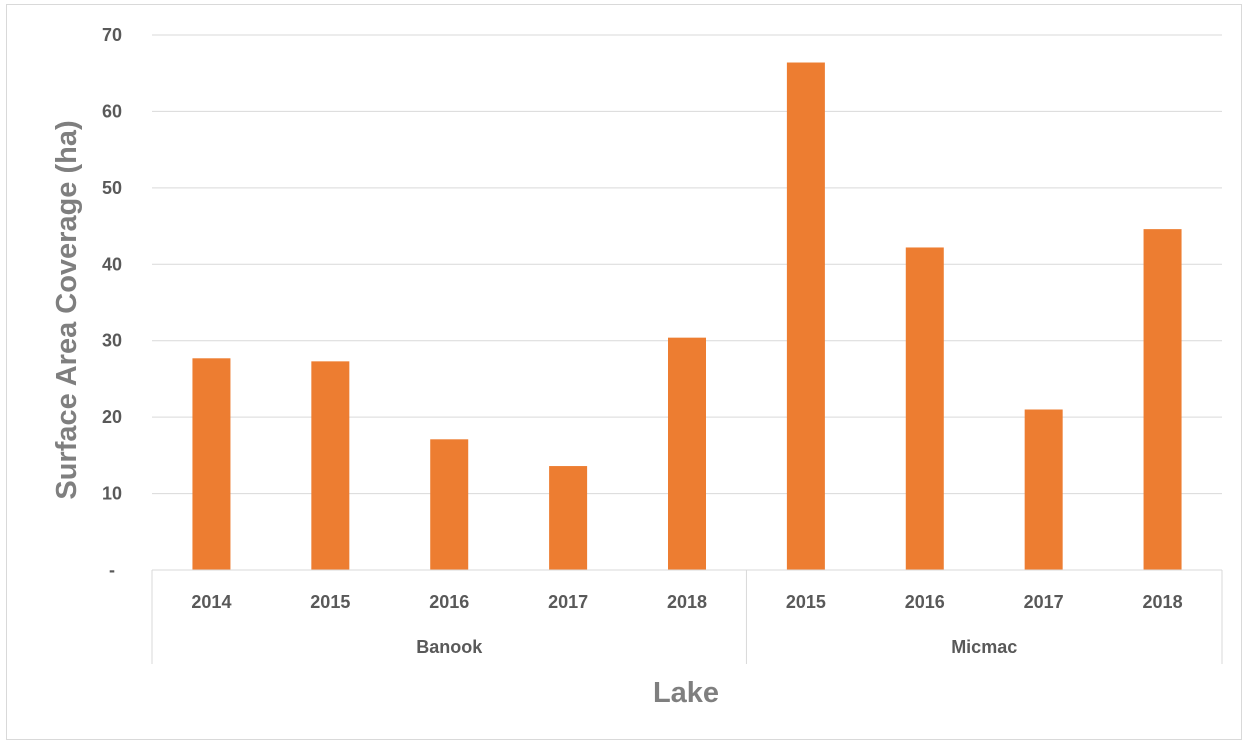 The image size is (1248, 744). I want to click on x-tick-labels: 2014 2015 2016 2017 2018 2015 2016 2017 2018, so click(686, 602).